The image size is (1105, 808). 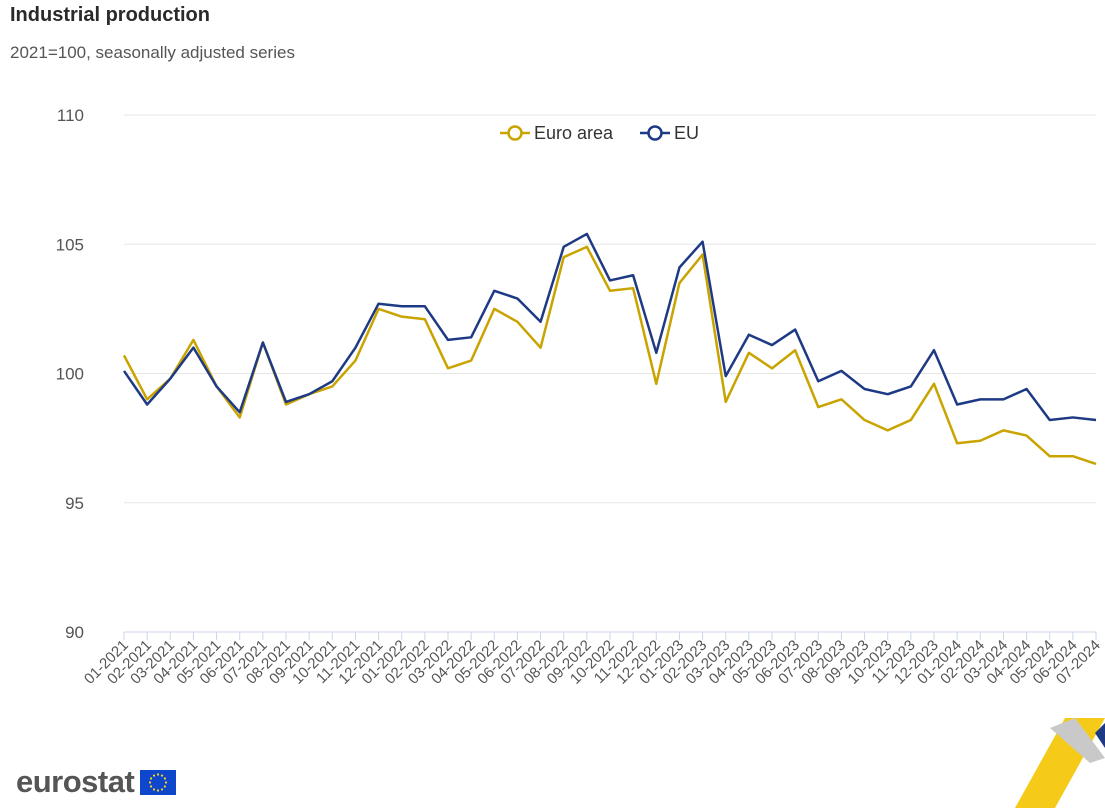 What do you see at coordinates (110, 15) in the screenshot?
I see `chart-title: Industrial production` at bounding box center [110, 15].